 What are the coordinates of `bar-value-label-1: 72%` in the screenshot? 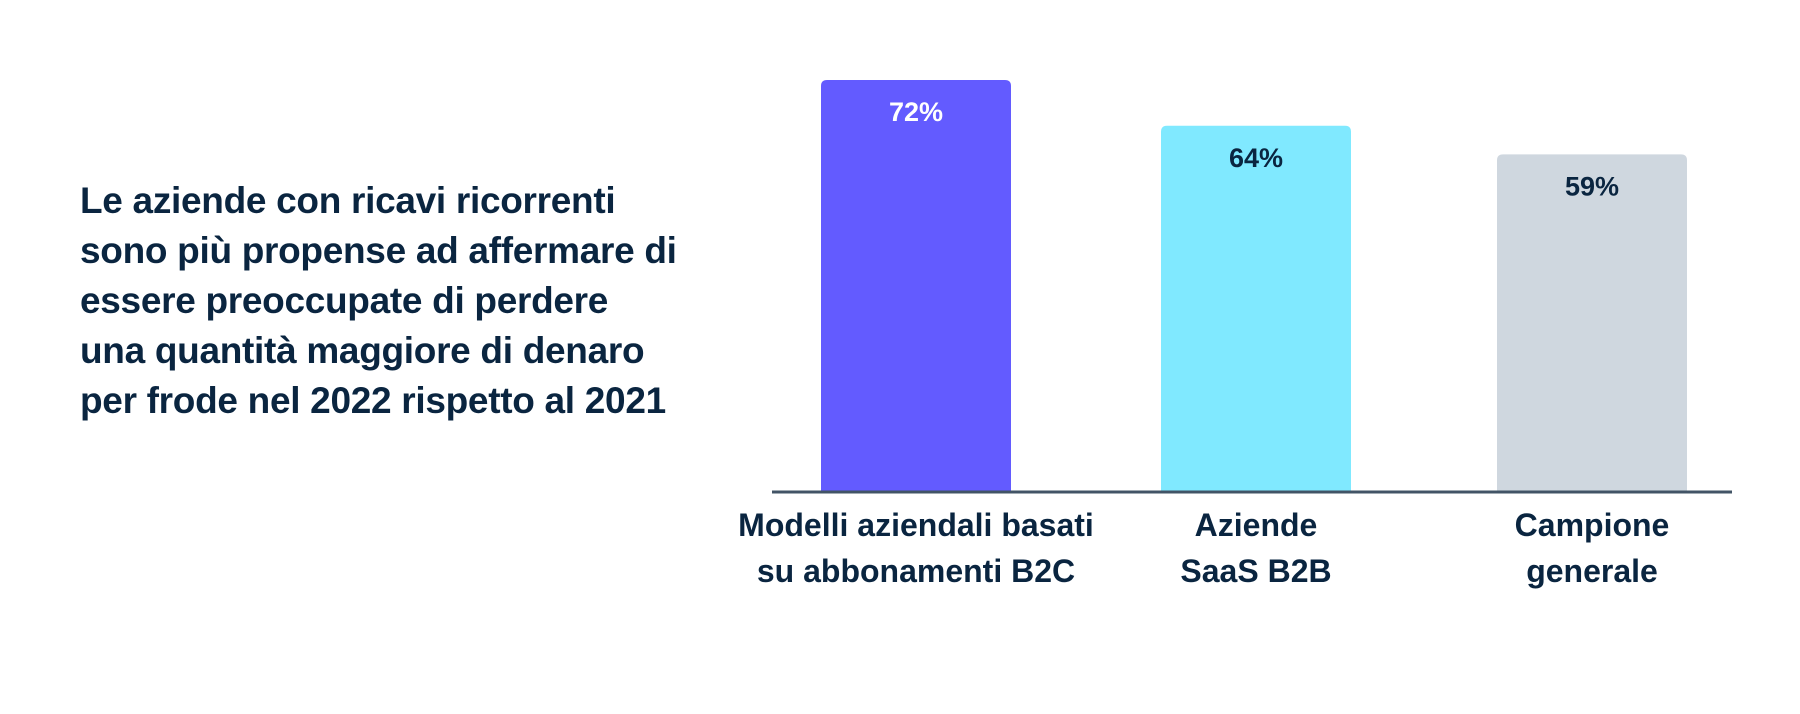 It's located at (916, 112).